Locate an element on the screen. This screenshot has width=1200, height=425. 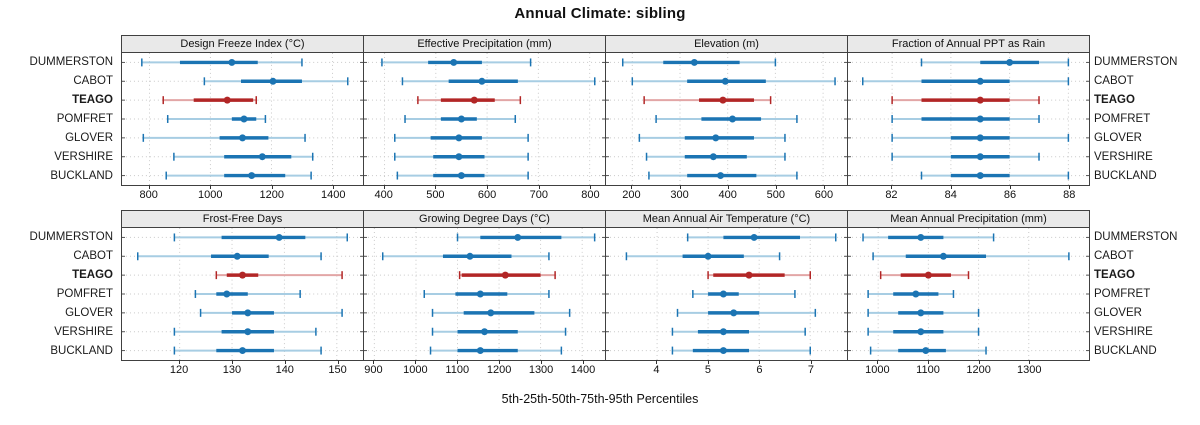
panel: Design Freeze Index (°C) 800 1000 1200 1400 is located at coordinates (242, 118).